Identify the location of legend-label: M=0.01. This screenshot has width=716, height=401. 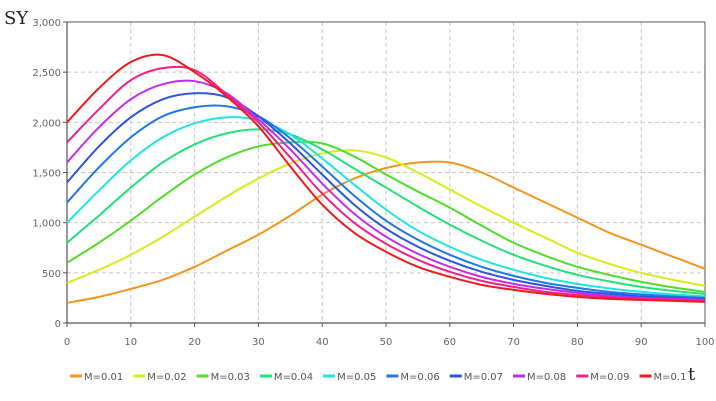
(103, 377).